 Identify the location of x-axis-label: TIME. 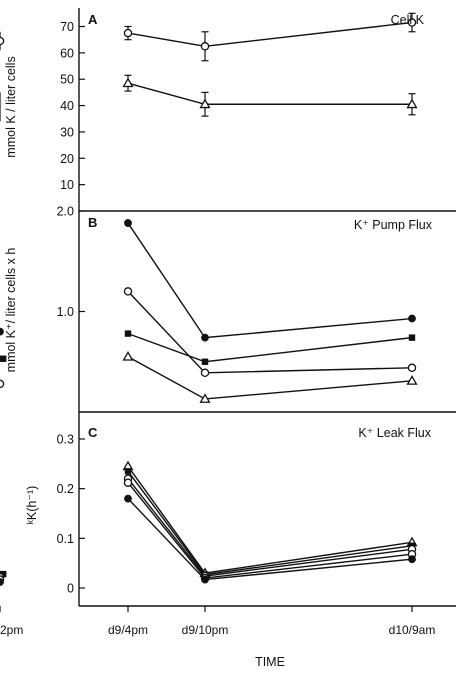
(270, 662).